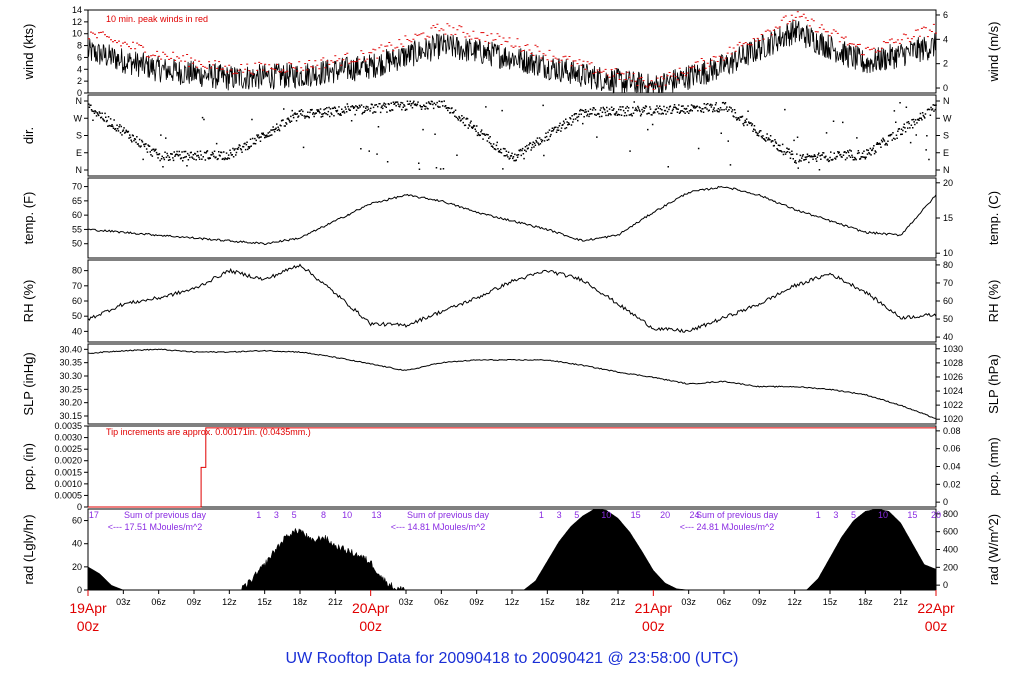 The image size is (1024, 700). I want to click on wind-ytick-label: 8, so click(79, 46).